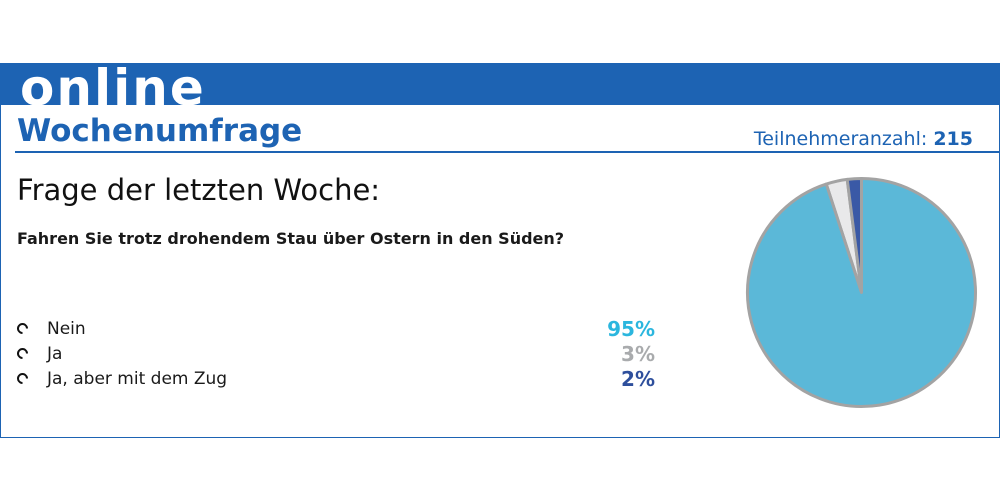 The image size is (1000, 500). I want to click on answer-percent: 2%, so click(638, 379).